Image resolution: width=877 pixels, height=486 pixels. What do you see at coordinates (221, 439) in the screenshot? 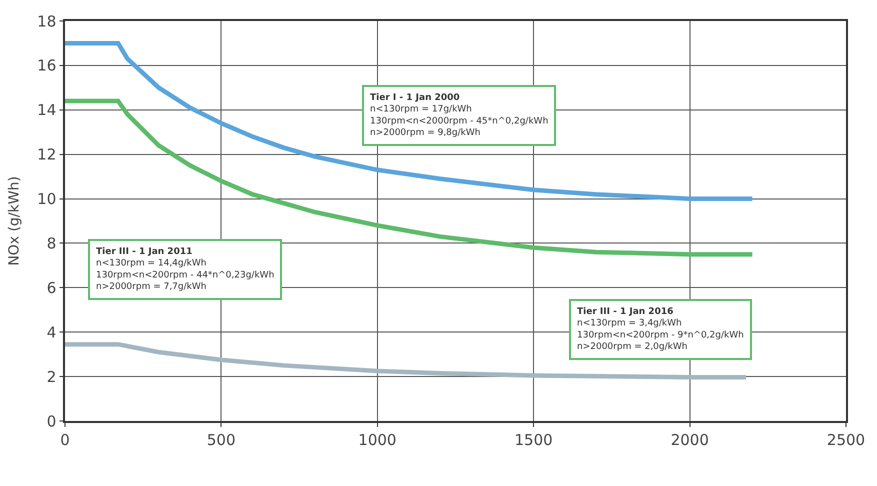
I see `x-tick-label: 500` at bounding box center [221, 439].